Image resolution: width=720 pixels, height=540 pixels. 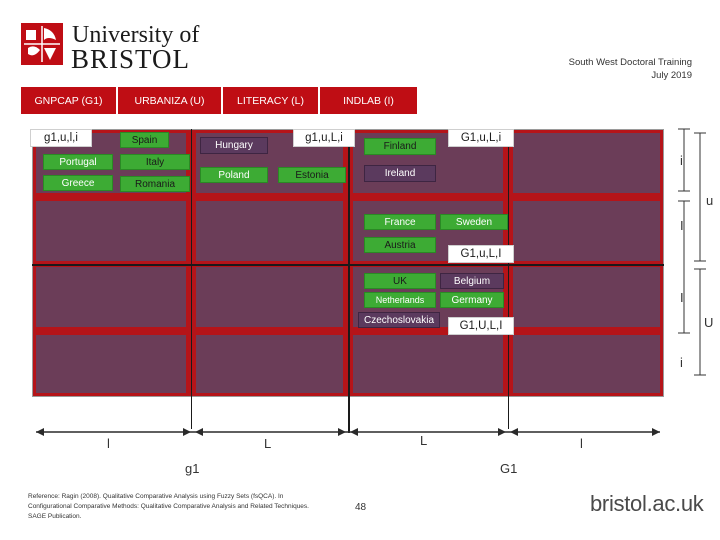 What do you see at coordinates (169, 100) in the screenshot?
I see `tab-urbaniza: URBANIZA (U)` at bounding box center [169, 100].